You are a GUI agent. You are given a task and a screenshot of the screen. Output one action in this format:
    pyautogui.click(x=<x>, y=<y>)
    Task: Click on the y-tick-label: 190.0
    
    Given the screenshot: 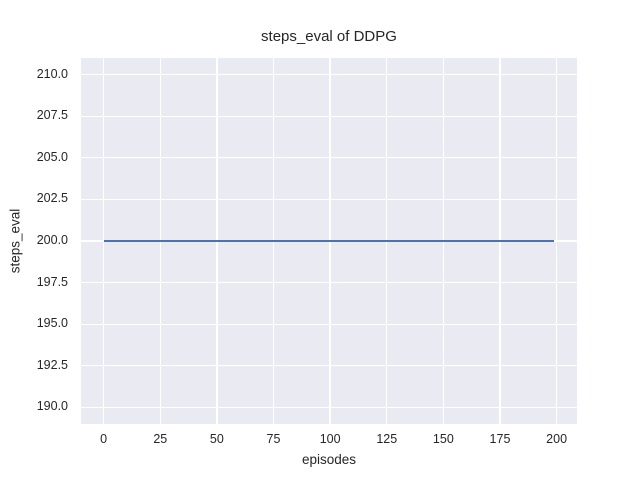 What is the action you would take?
    pyautogui.click(x=52, y=406)
    